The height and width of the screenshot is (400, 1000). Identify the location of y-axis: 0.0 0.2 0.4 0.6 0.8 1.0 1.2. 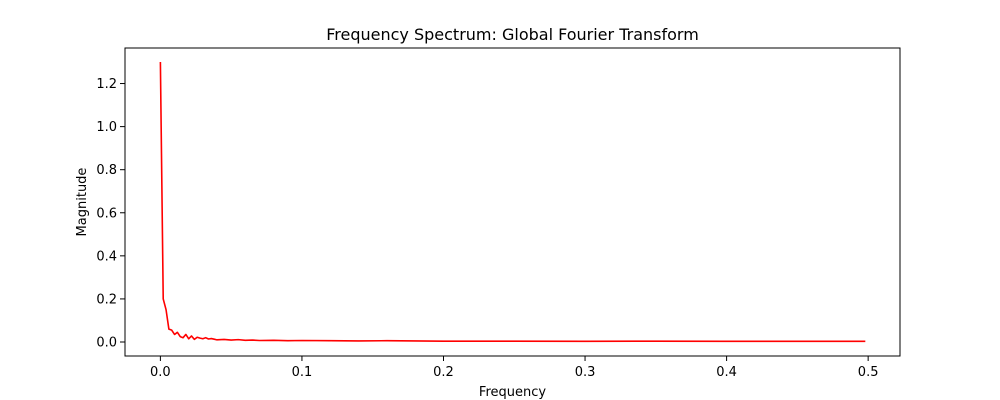
(110, 214).